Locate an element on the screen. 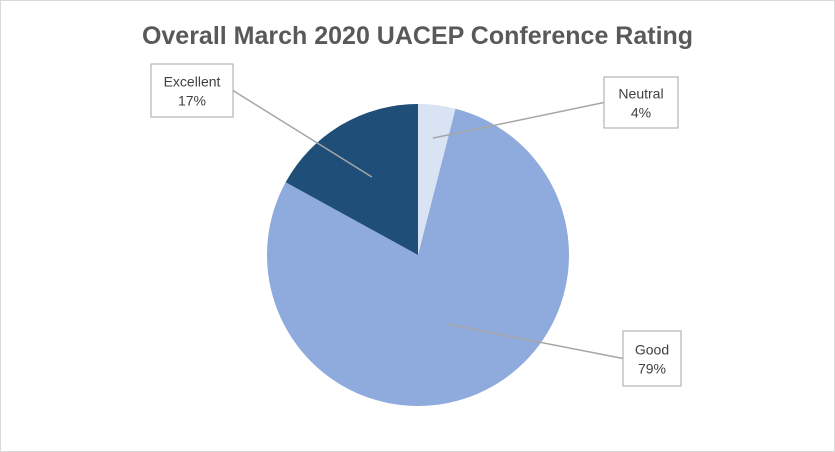 This screenshot has width=835, height=452. data-label-box-excellent is located at coordinates (192, 90).